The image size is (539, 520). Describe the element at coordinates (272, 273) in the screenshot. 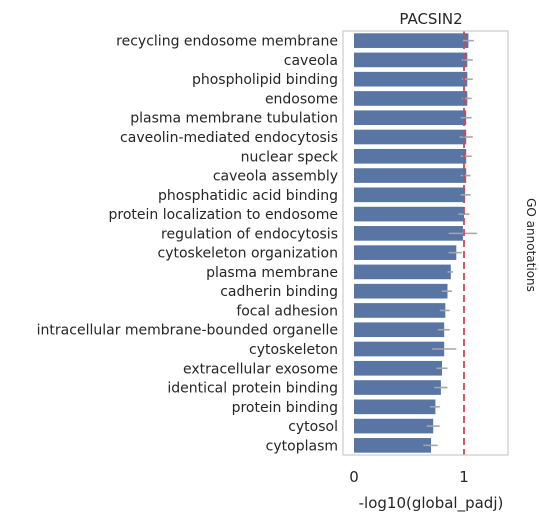

I see `category-label: plasma membrane` at that location.